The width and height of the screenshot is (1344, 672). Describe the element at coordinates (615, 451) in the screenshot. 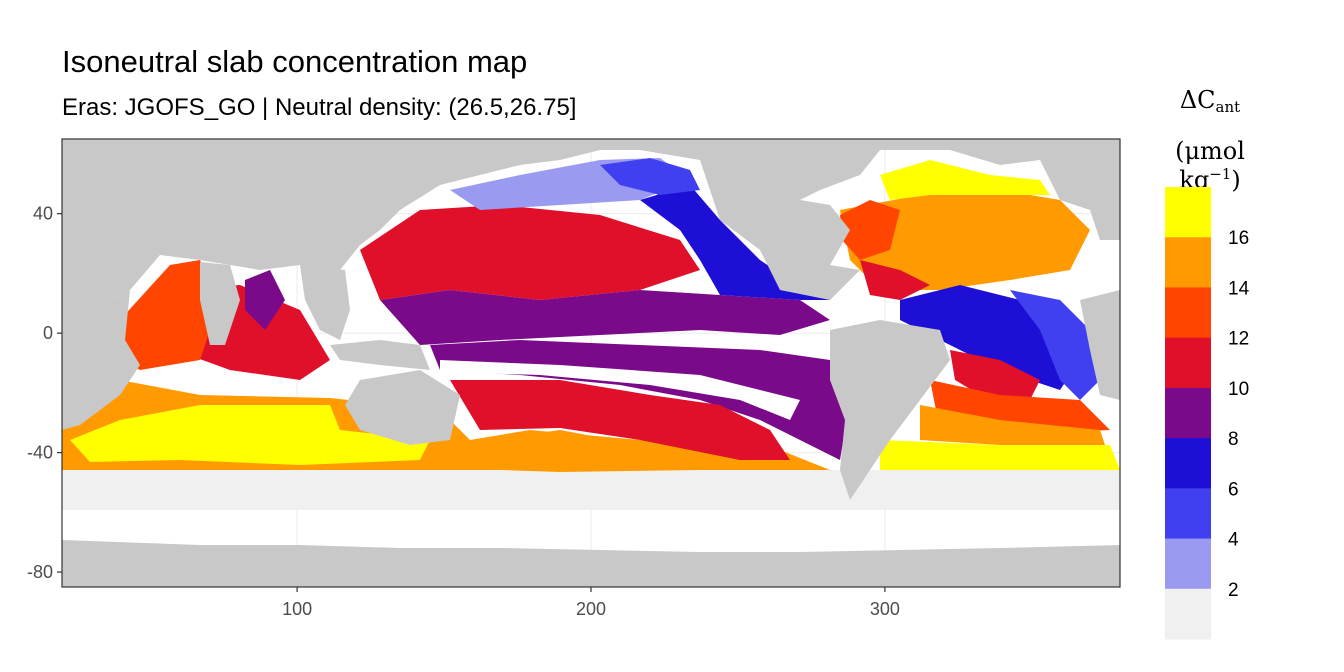

I see `south-pacific-orange` at that location.